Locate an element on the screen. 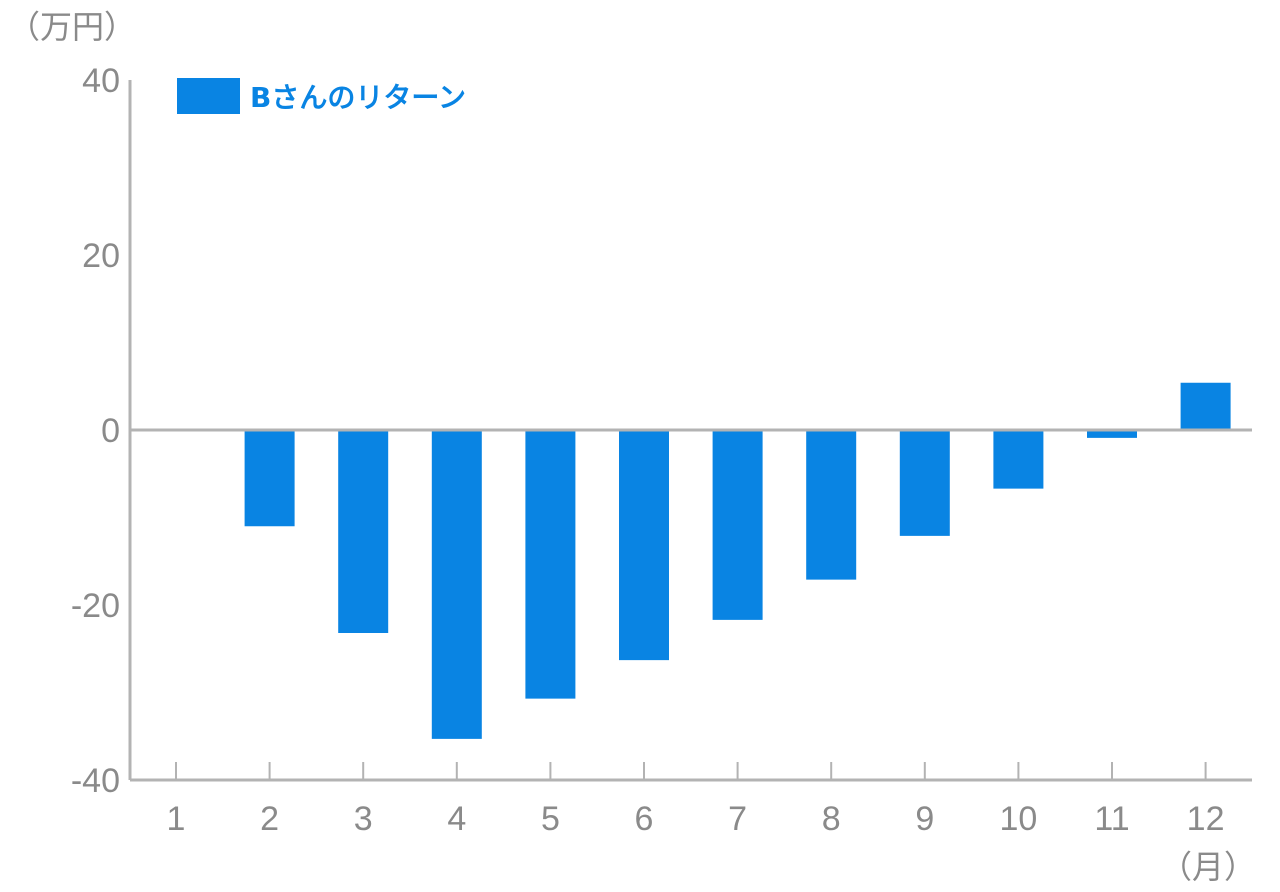  x-axis-unit-label: （月） is located at coordinates (1208, 867).